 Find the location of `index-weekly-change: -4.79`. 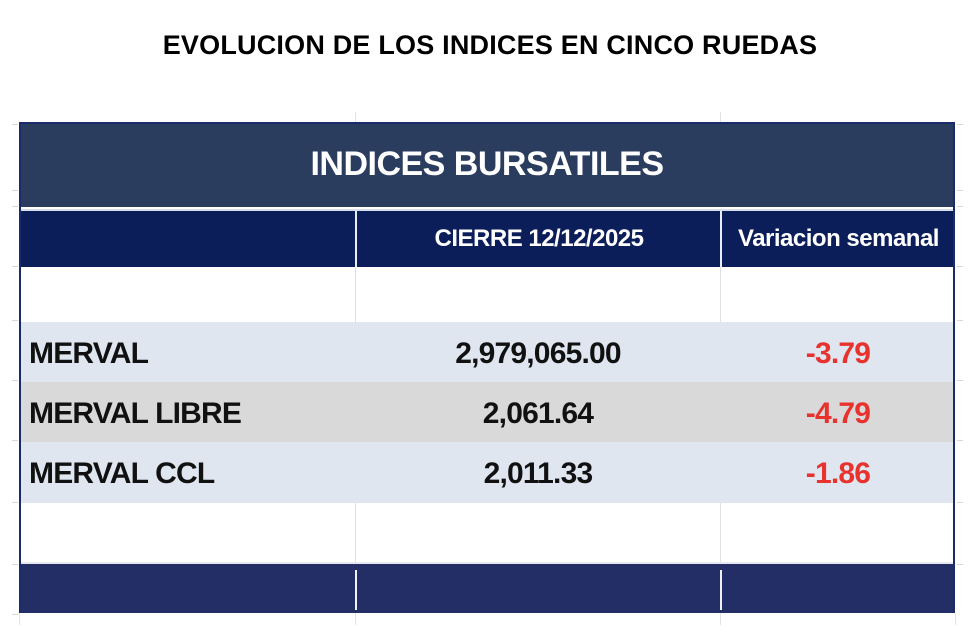

index-weekly-change: -4.79 is located at coordinates (838, 413).